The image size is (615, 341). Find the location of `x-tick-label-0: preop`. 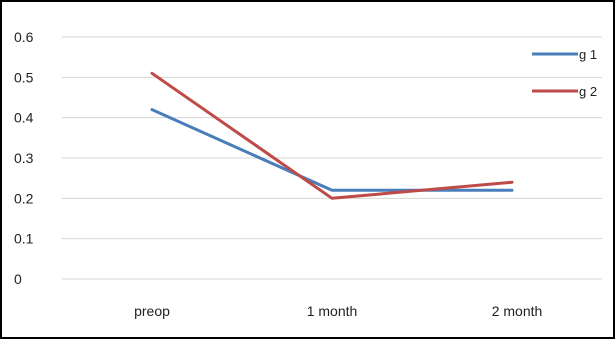

x-tick-label-0: preop is located at coordinates (152, 311).